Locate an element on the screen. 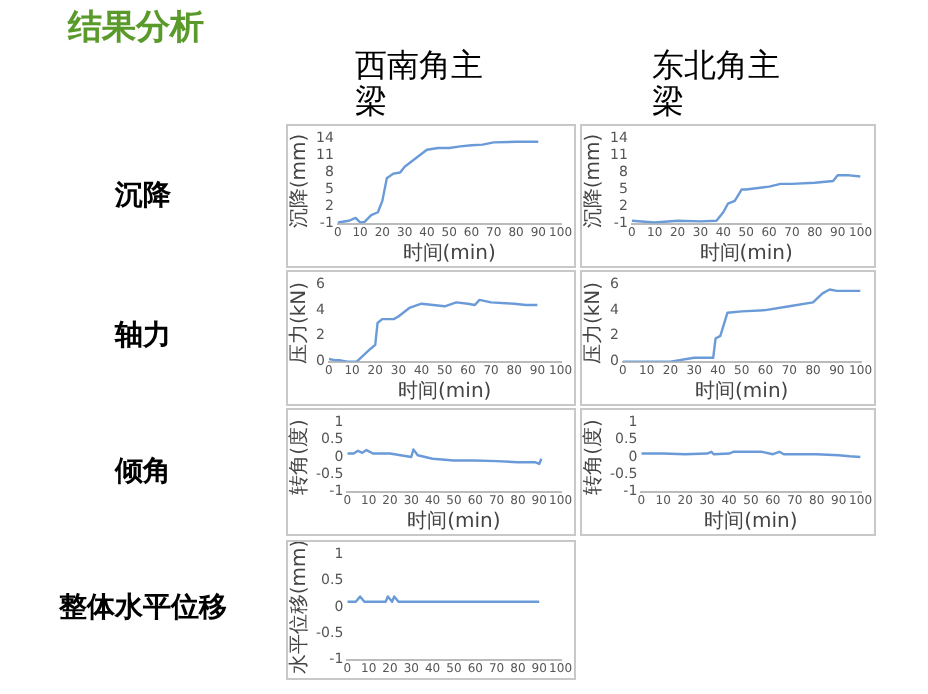 This screenshot has height=694, width=928. text: 倾角 is located at coordinates (142, 472).